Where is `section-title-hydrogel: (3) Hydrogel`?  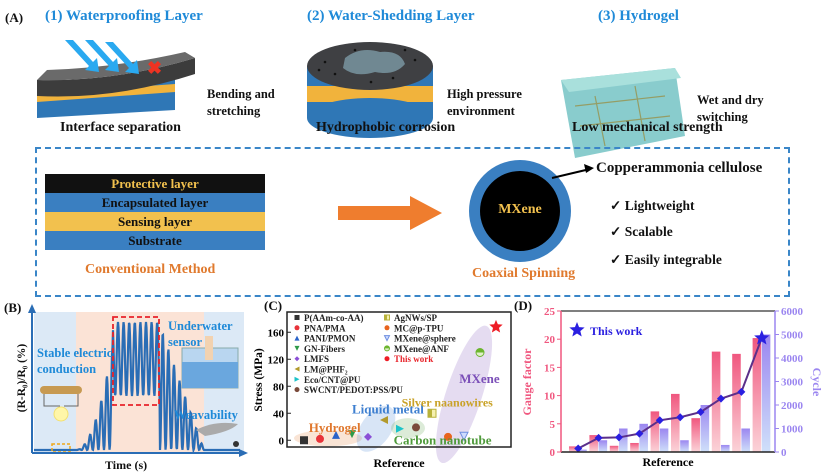 section-title-hydrogel: (3) Hydrogel is located at coordinates (638, 16).